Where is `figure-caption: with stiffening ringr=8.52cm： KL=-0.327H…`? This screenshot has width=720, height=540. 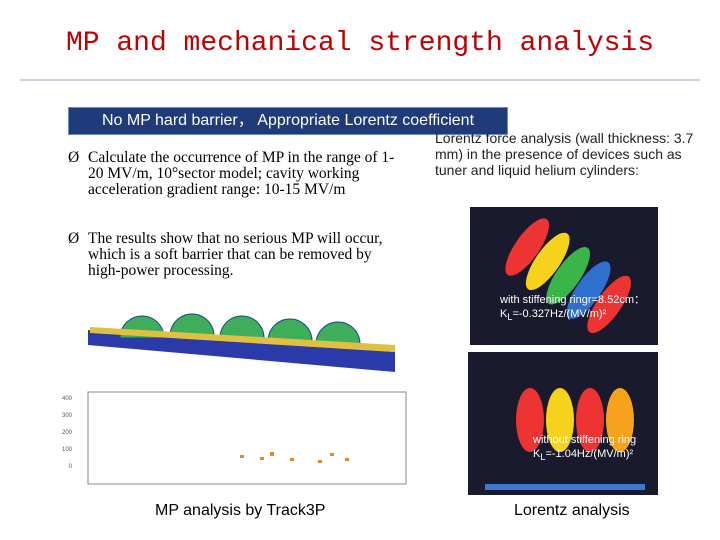 figure-caption: with stiffening ringr=8.52cm： KL=-0.327H… is located at coordinates (572, 308).